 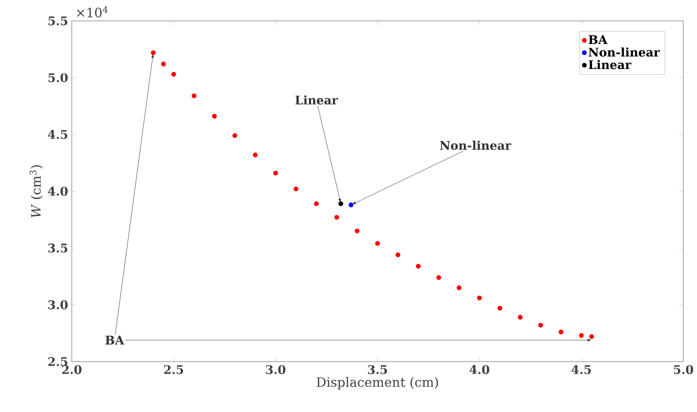 I want to click on y-tick-label: 4.5, so click(x=58, y=134).